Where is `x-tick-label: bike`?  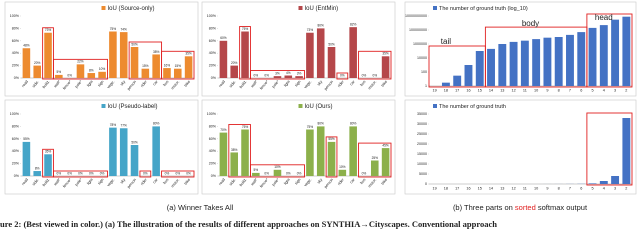 x-tick-label: bike is located at coordinates (385, 84).